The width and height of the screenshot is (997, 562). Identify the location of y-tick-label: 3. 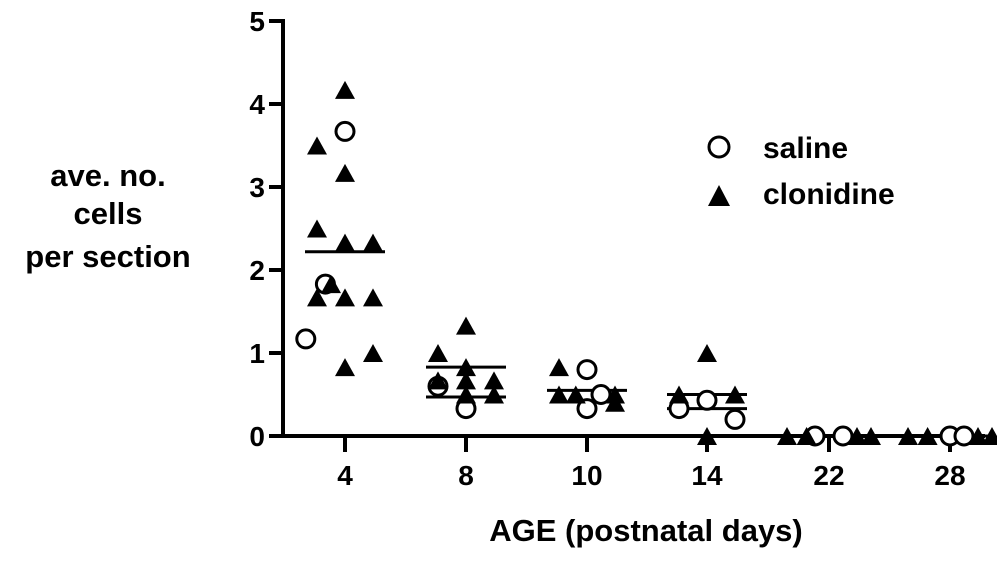
(257, 187).